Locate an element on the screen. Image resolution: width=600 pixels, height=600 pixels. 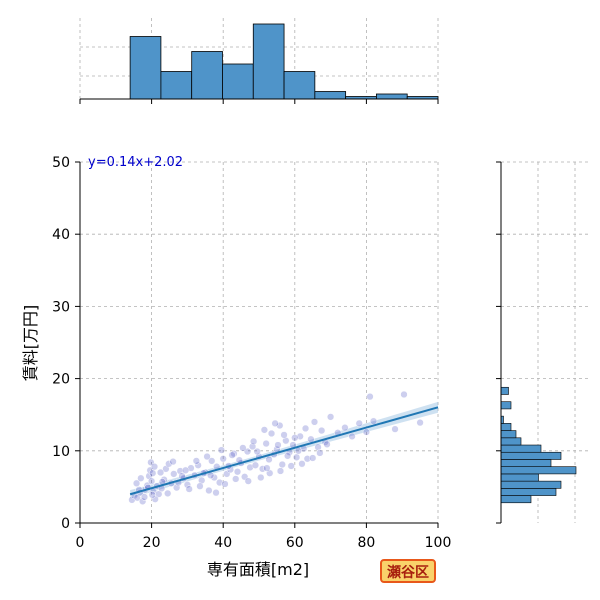
ward-badge: 瀬谷区 is located at coordinates (408, 571).